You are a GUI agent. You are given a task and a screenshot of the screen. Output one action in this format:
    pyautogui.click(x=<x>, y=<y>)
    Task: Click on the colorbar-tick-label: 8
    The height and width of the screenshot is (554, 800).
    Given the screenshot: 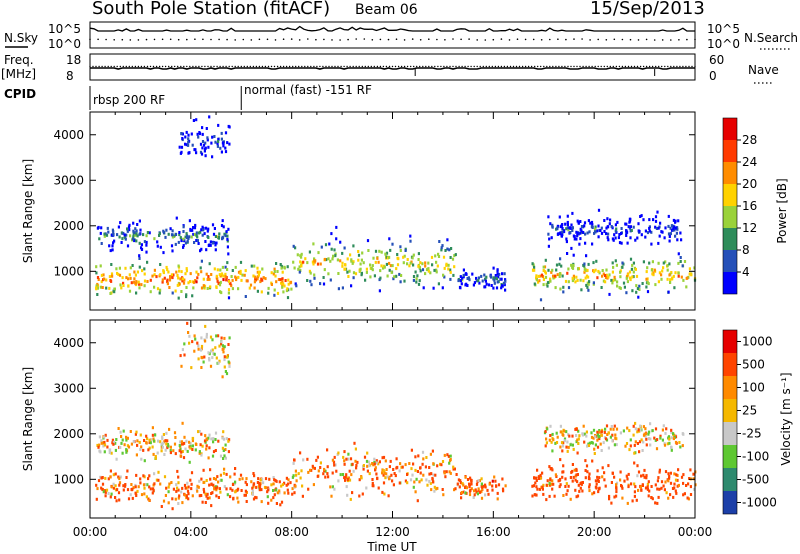 What is the action you would take?
    pyautogui.click(x=746, y=250)
    